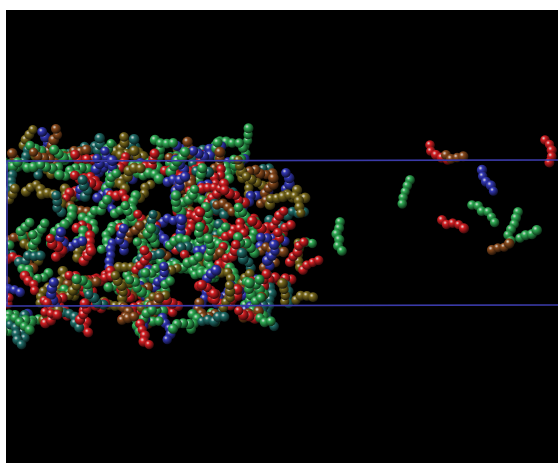  Describe the element at coordinates (279, 5) in the screenshot. I see `top-white-margin` at that location.